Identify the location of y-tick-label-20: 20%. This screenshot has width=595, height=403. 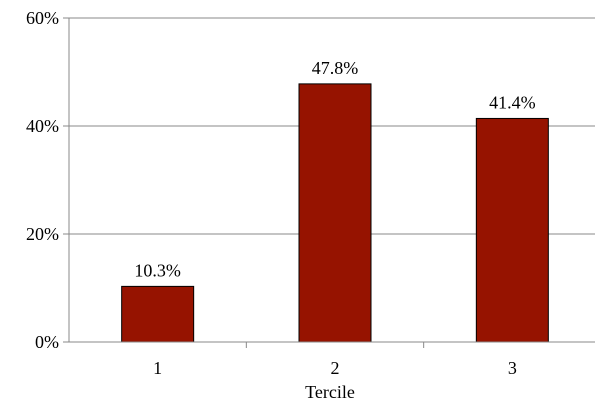
(42, 234).